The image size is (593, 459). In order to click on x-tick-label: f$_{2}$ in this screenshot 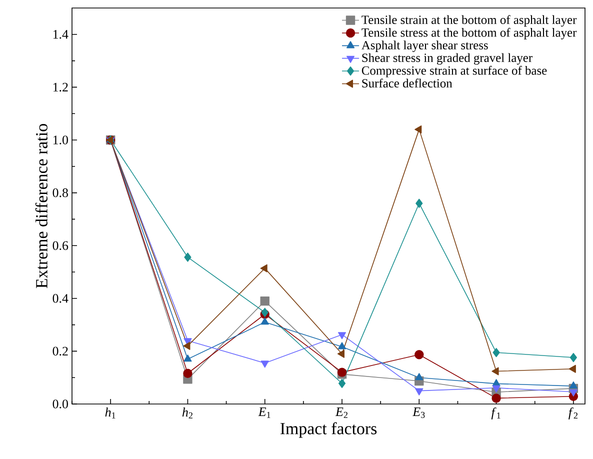, I will do `click(573, 414)`.